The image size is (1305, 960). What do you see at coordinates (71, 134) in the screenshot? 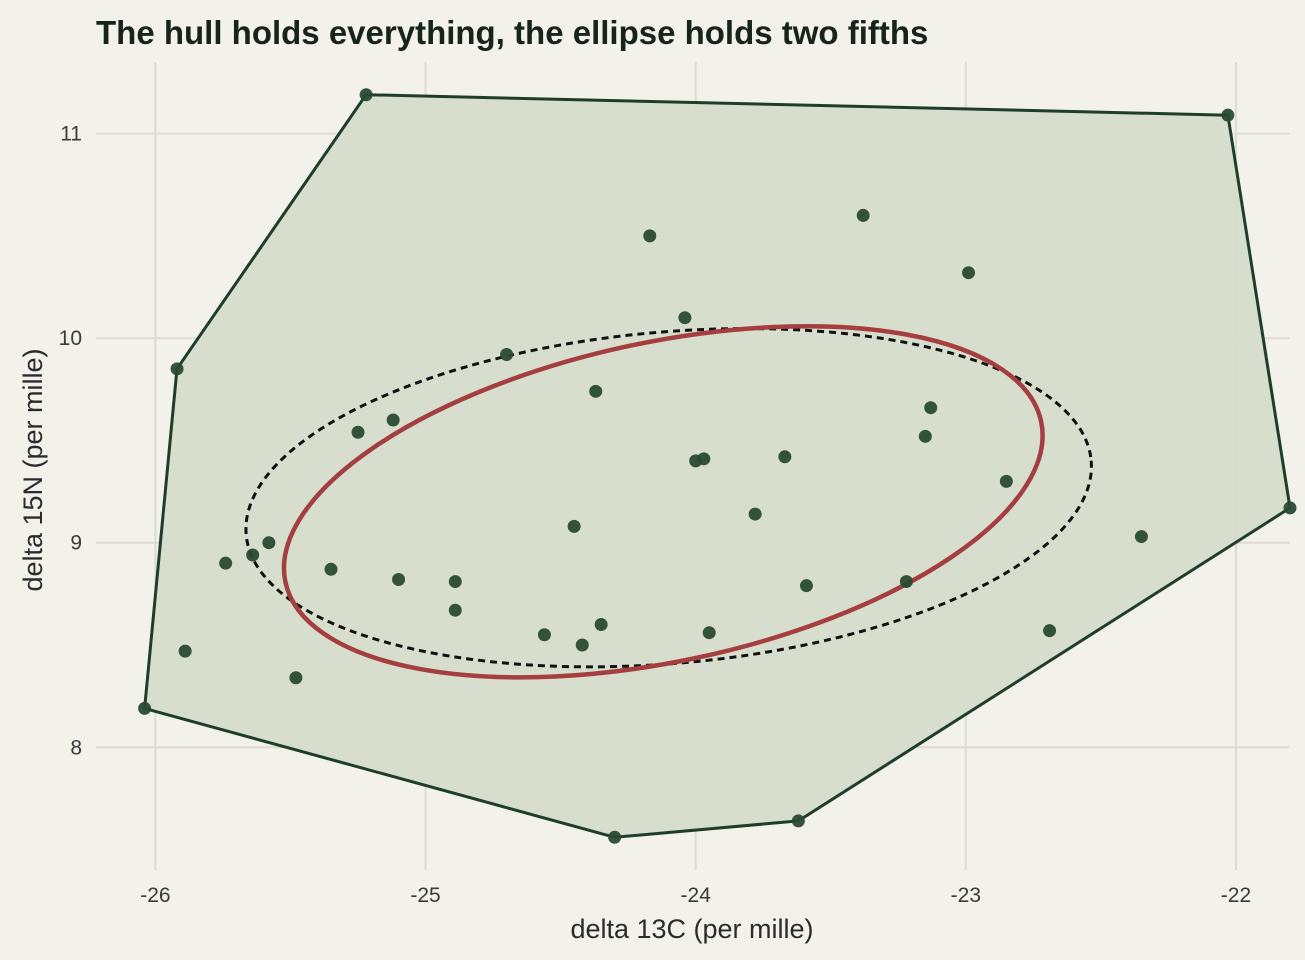
I see `y-tick-label: 11` at bounding box center [71, 134].